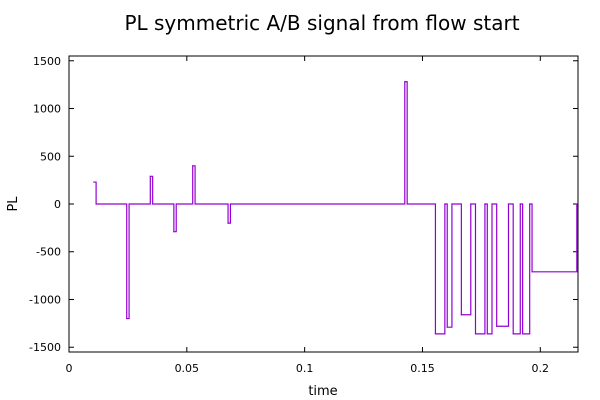  What do you see at coordinates (13, 204) in the screenshot?
I see `y-axis-label: PL` at bounding box center [13, 204].